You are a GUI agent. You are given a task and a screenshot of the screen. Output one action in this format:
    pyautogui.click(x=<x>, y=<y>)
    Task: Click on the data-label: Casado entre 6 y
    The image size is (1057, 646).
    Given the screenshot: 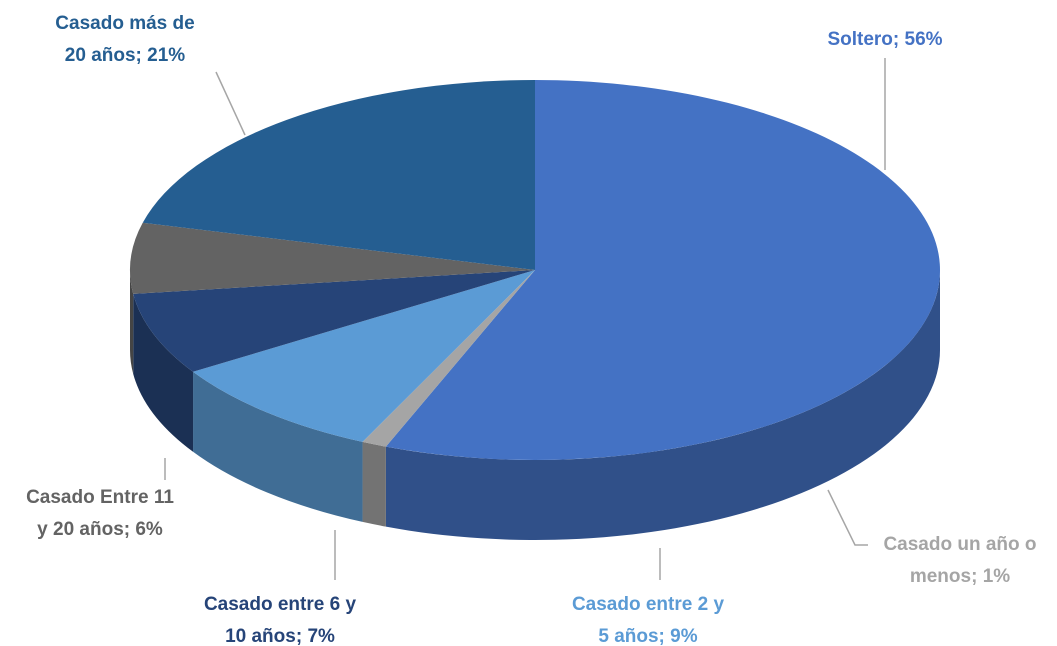 What is the action you would take?
    pyautogui.click(x=280, y=604)
    